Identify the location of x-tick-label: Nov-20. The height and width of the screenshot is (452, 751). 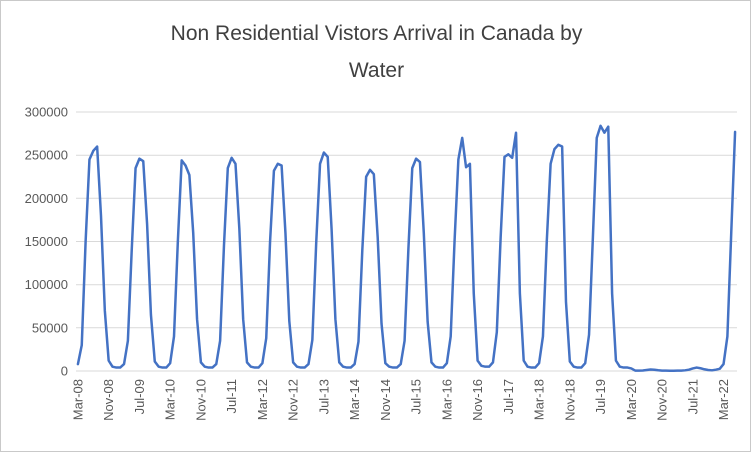
(662, 400).